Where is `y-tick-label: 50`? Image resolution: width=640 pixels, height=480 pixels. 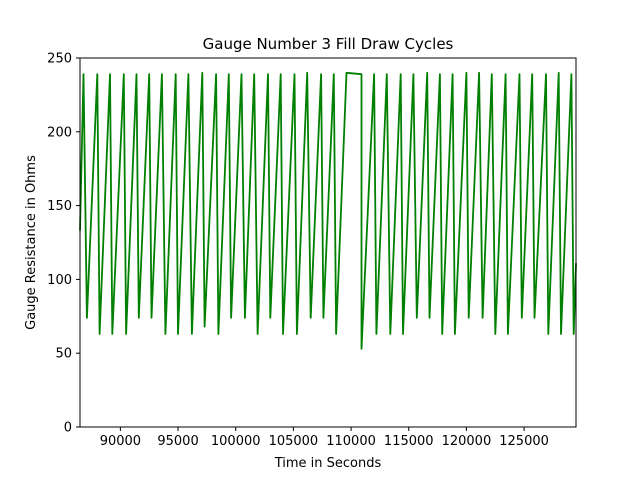 y-tick-label: 50 is located at coordinates (63, 354).